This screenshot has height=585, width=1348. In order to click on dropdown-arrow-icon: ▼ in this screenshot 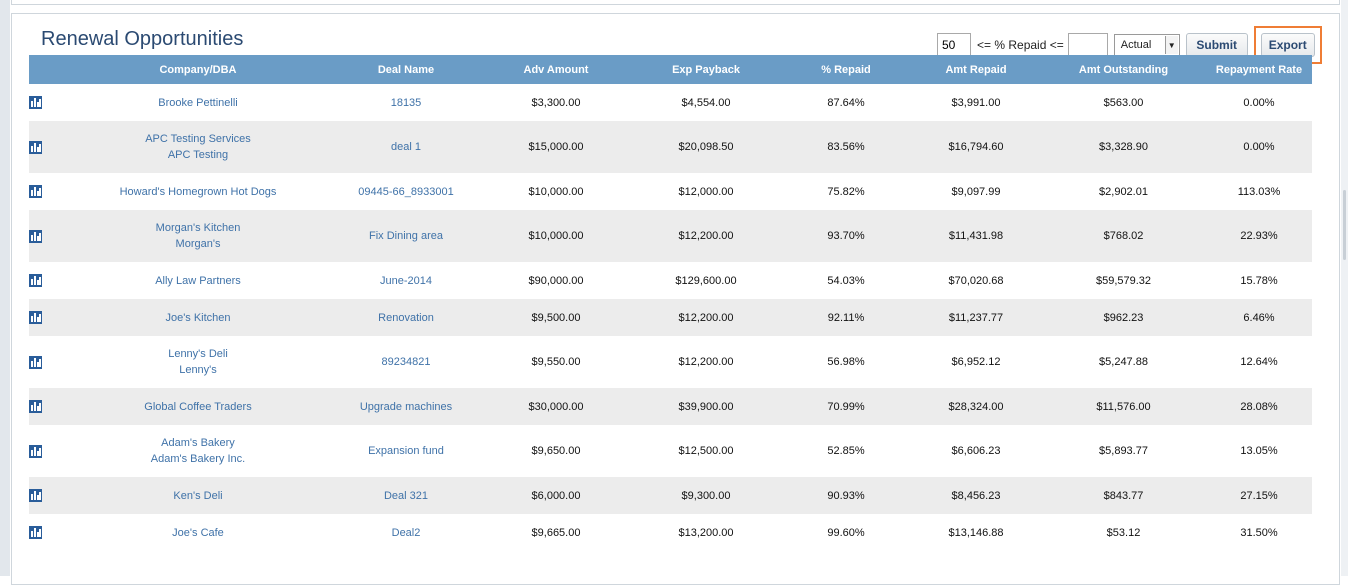, I will do `click(1171, 45)`.